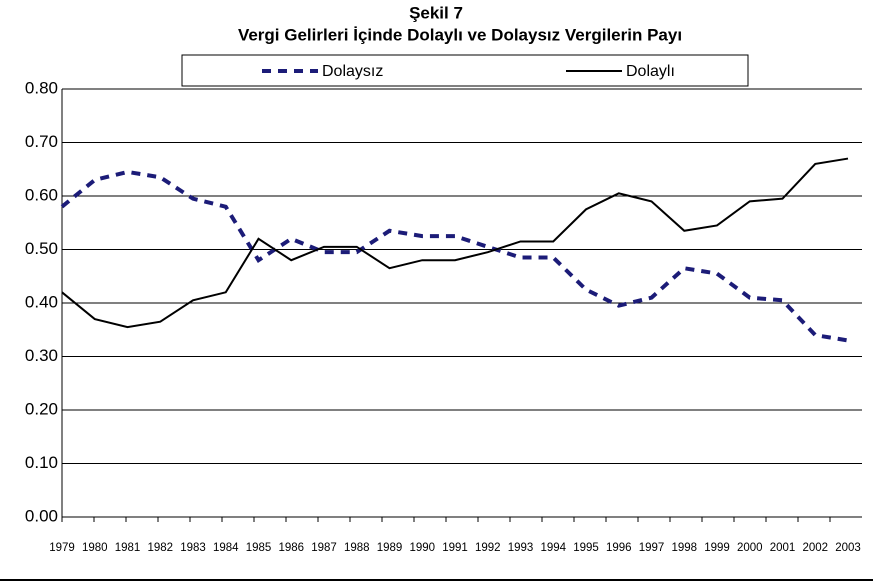  Describe the element at coordinates (41, 87) in the screenshot. I see `y-tick-label: 0.80` at that location.